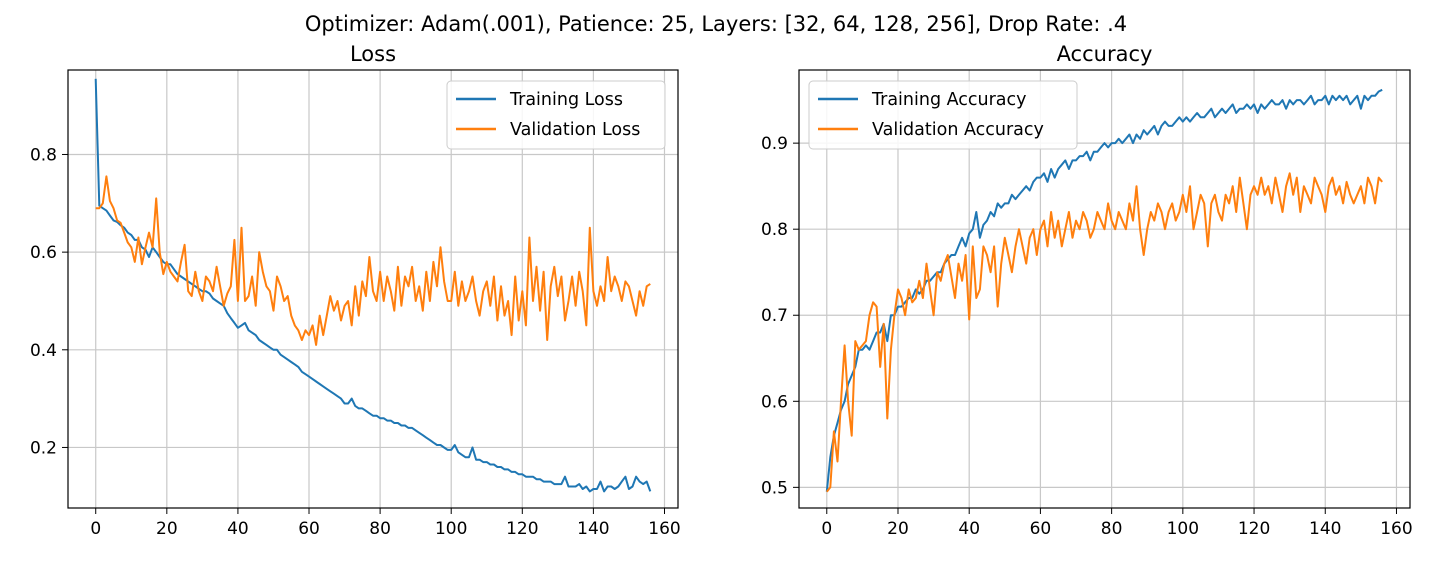 The image size is (1456, 566). What do you see at coordinates (566, 100) in the screenshot?
I see `loss-legend-label: Training Loss` at bounding box center [566, 100].